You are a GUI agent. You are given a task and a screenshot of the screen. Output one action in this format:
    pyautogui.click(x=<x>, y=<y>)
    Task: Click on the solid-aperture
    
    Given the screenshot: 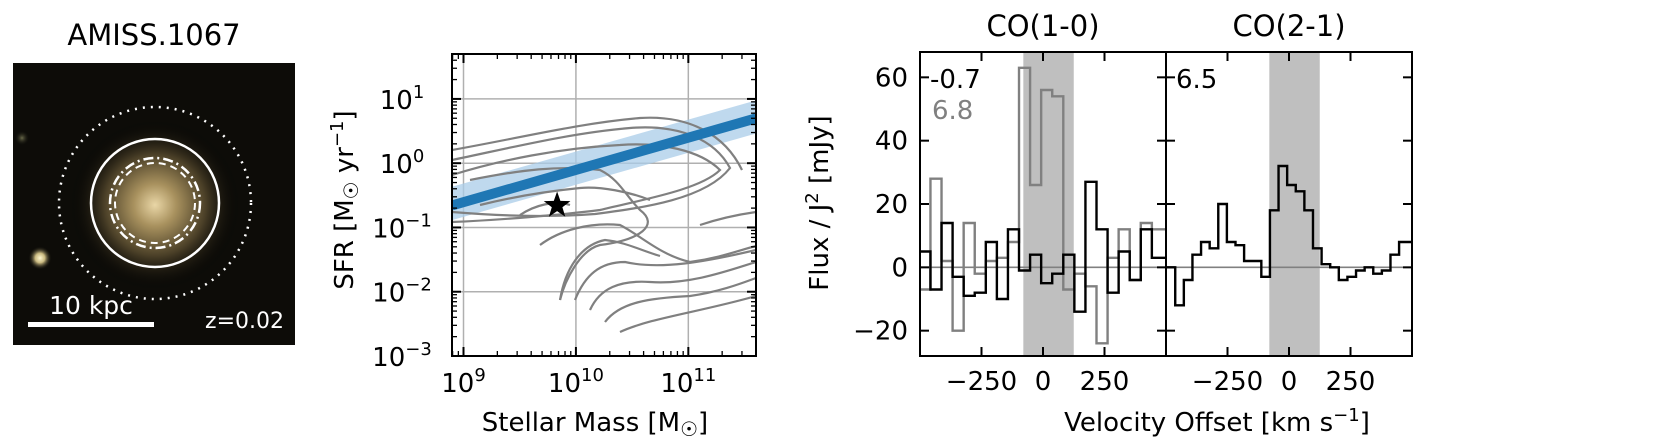 What is the action you would take?
    pyautogui.click(x=155, y=203)
    